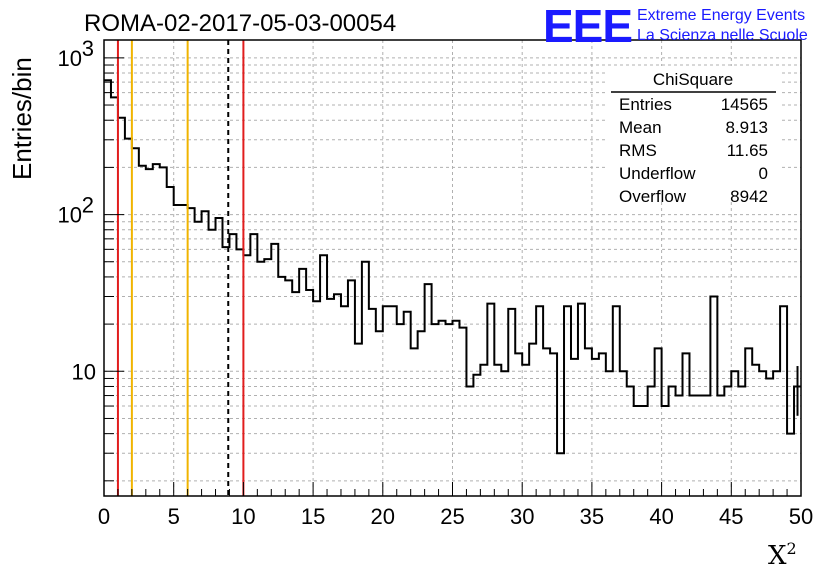  What do you see at coordinates (522, 516) in the screenshot?
I see `x-tick-label: 30` at bounding box center [522, 516].